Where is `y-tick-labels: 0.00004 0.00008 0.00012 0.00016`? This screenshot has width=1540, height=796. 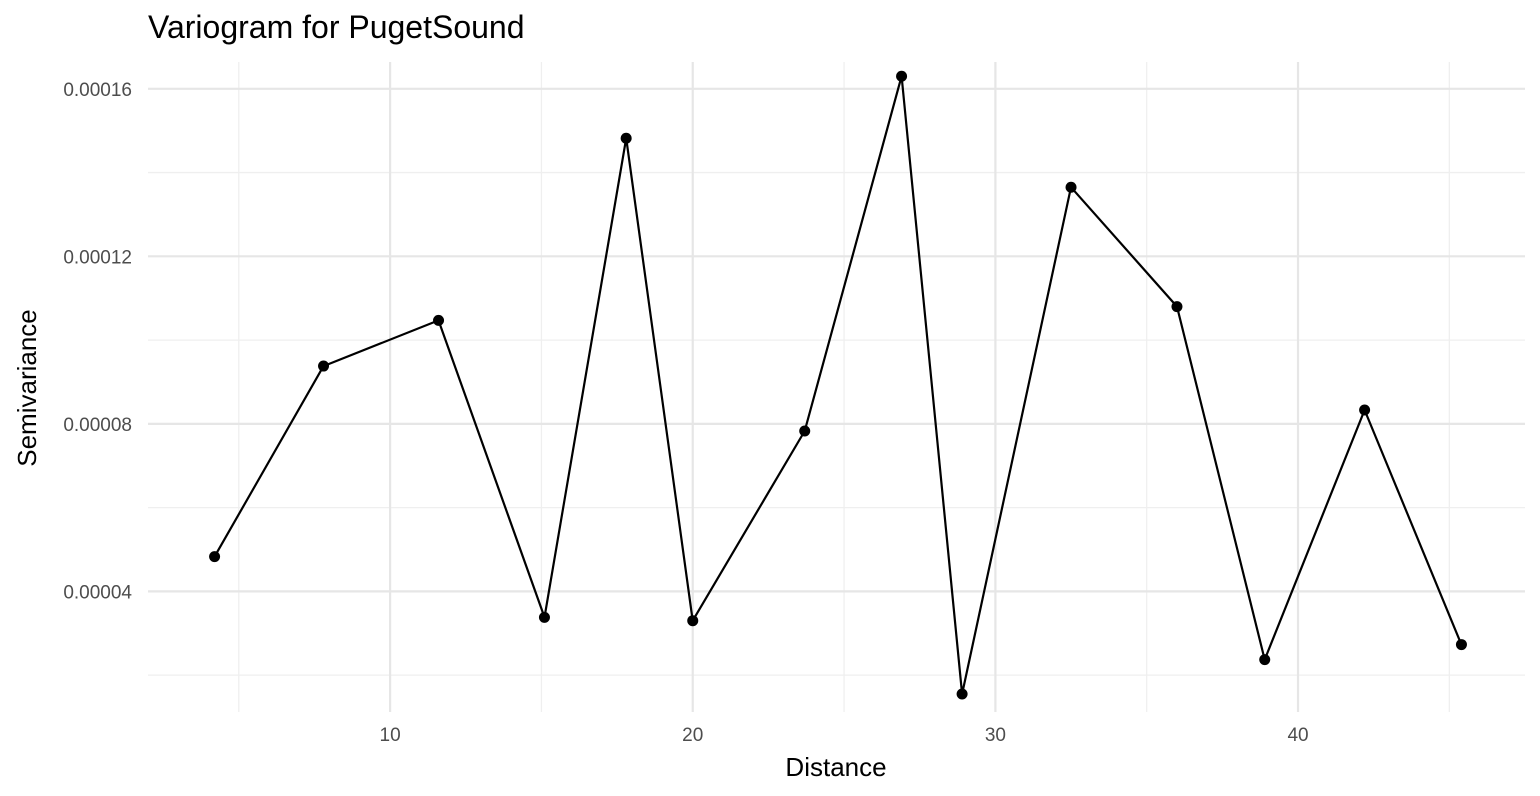
y-tick-labels: 0.00004 0.00008 0.00012 0.00016 is located at coordinates (97, 342).